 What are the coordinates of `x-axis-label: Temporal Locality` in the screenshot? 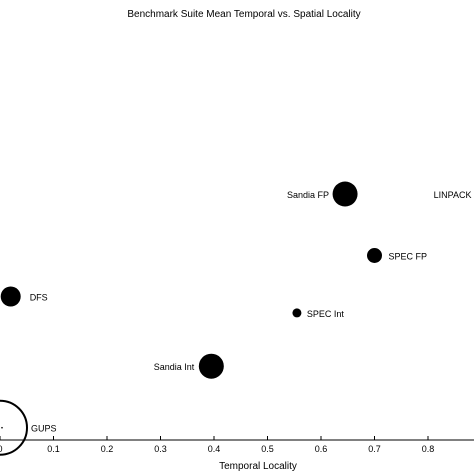 It's located at (258, 466).